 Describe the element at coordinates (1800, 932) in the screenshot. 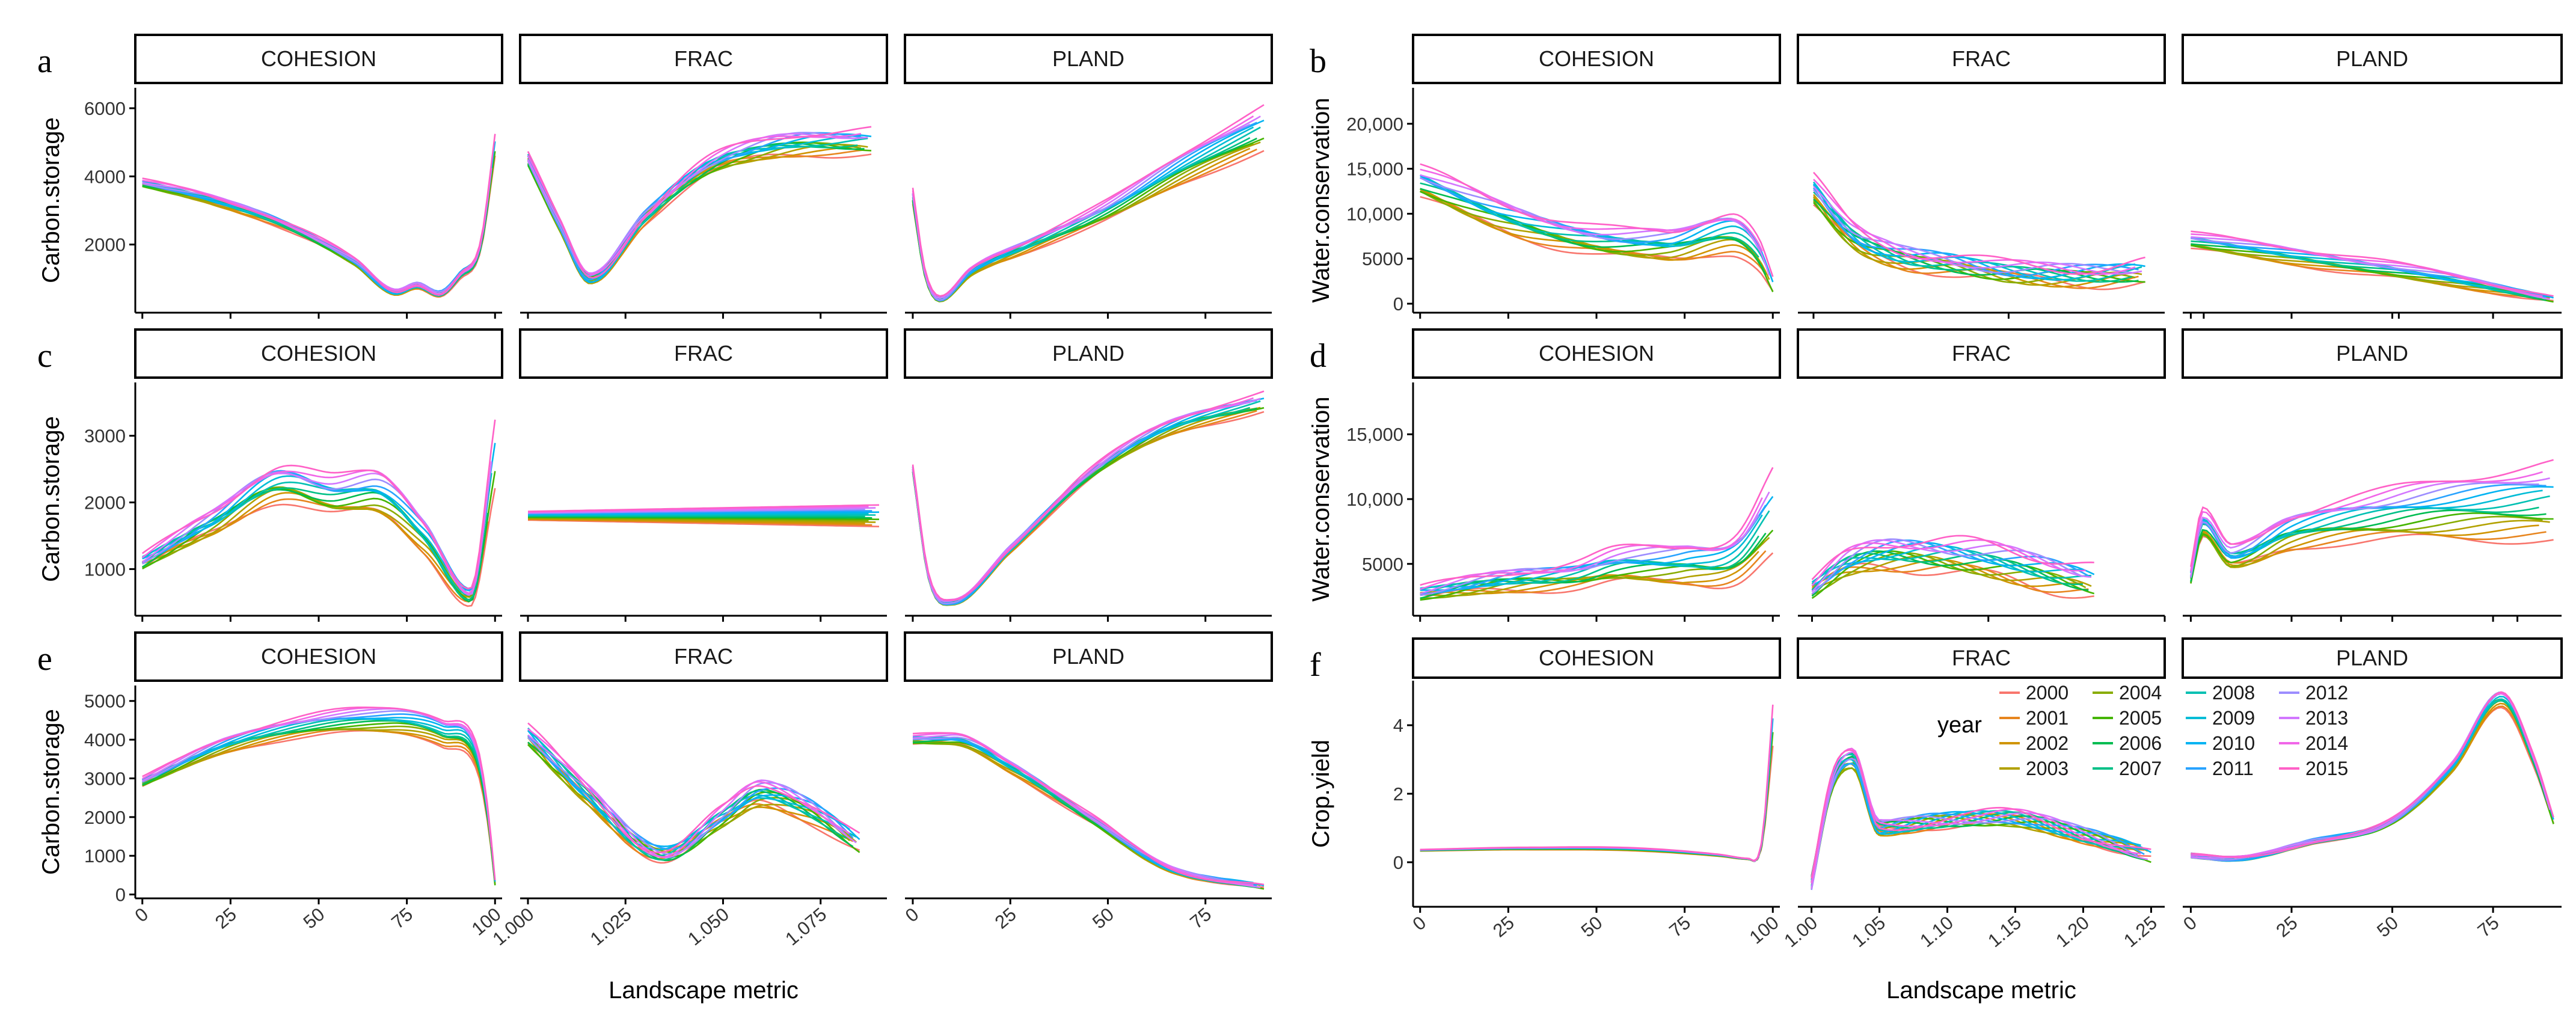

I see `x-tick-label-f-1-0: 1.00` at that location.